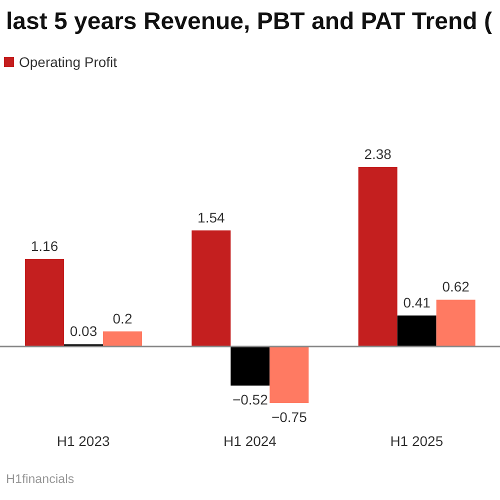  What do you see at coordinates (289, 417) in the screenshot?
I see `data-label: −0.75` at bounding box center [289, 417].